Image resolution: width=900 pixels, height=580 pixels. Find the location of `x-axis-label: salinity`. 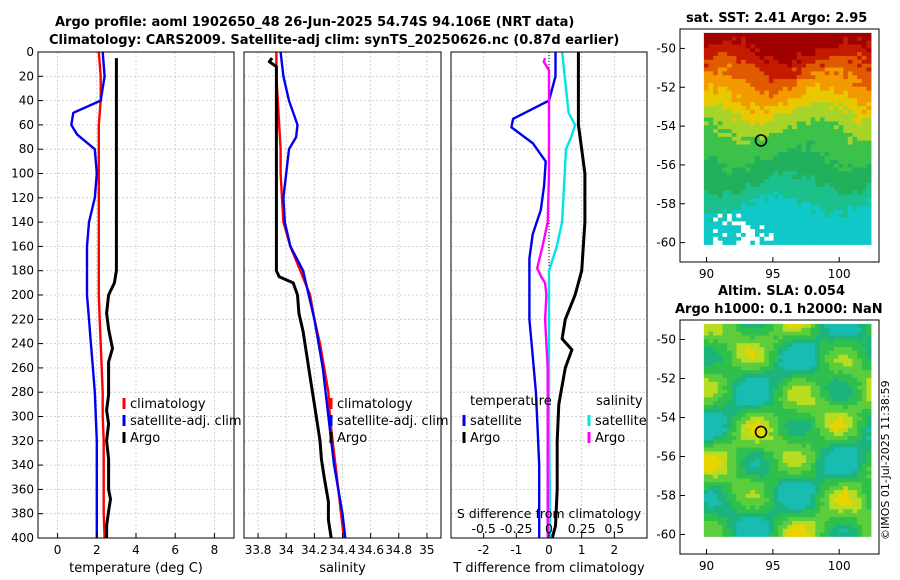

x-axis-label: salinity is located at coordinates (342, 568).